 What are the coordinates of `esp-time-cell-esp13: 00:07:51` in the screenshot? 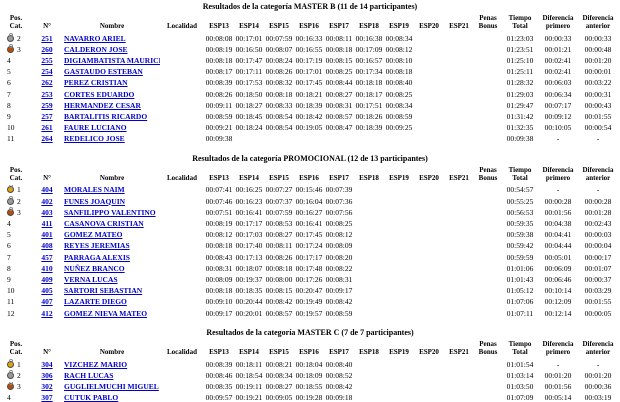 It's located at (219, 212).